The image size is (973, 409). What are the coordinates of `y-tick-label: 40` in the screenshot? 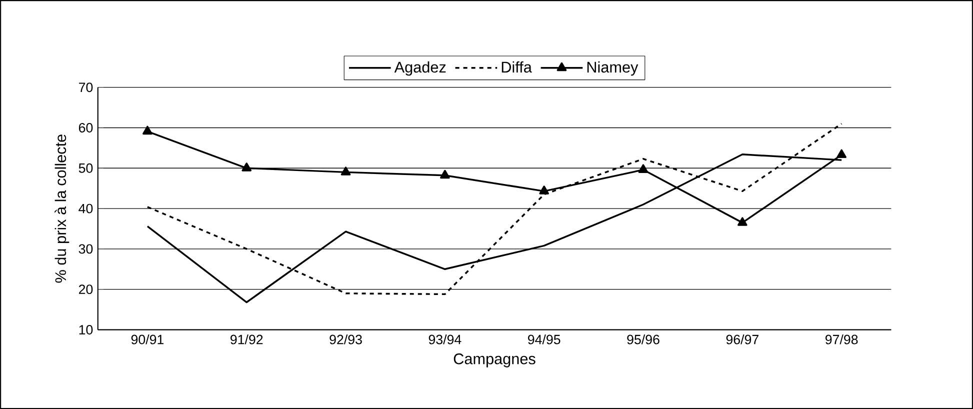 It's located at (85, 209).